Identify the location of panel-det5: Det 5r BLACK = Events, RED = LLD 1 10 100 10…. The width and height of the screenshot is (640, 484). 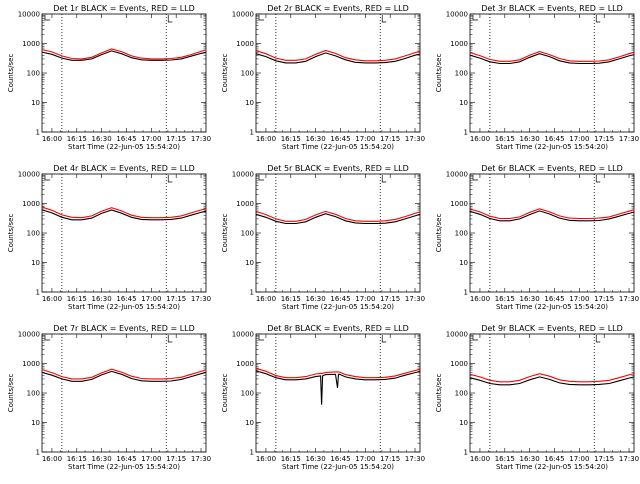
(323, 237).